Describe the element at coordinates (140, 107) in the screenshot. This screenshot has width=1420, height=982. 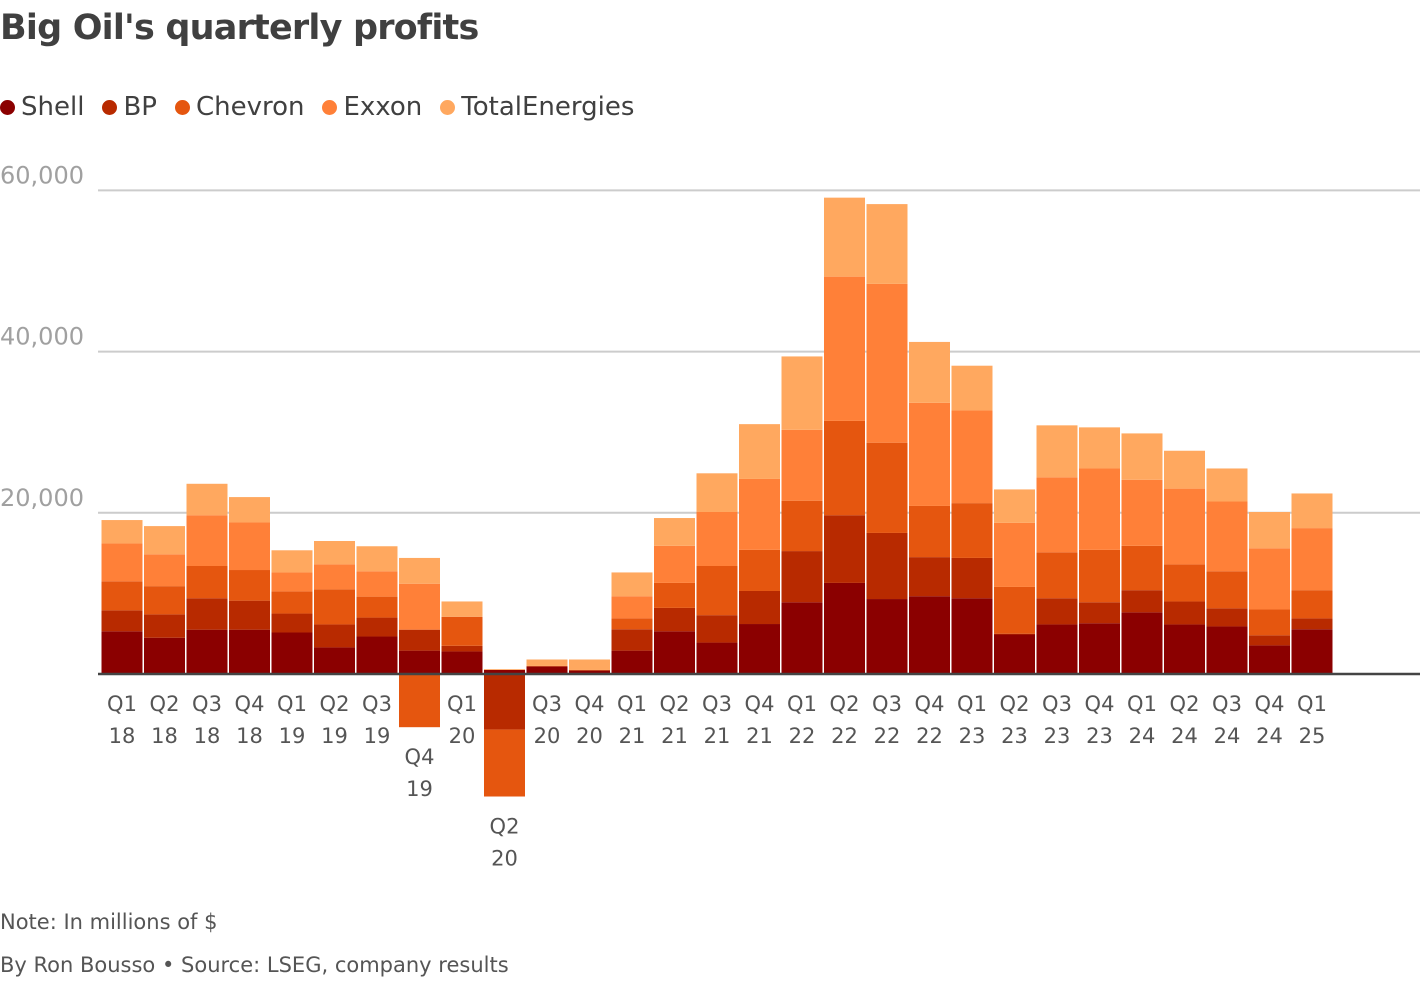
I see `legend-label: BP` at that location.